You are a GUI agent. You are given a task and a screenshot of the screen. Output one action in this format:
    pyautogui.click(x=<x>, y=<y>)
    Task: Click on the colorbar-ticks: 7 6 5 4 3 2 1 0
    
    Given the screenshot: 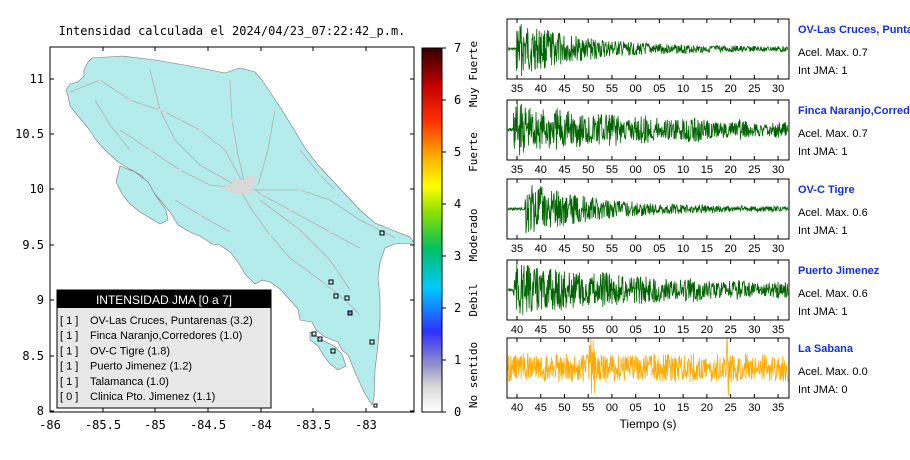 What is the action you would take?
    pyautogui.click(x=451, y=230)
    